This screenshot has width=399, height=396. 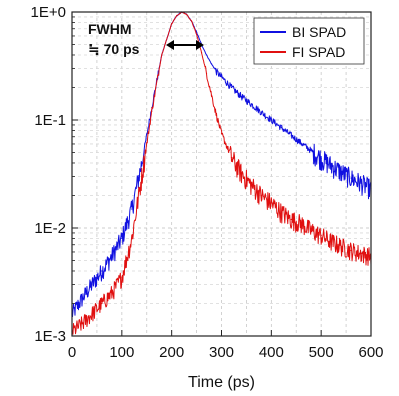 What do you see at coordinates (271, 352) in the screenshot?
I see `x-tick-label: 400` at bounding box center [271, 352].